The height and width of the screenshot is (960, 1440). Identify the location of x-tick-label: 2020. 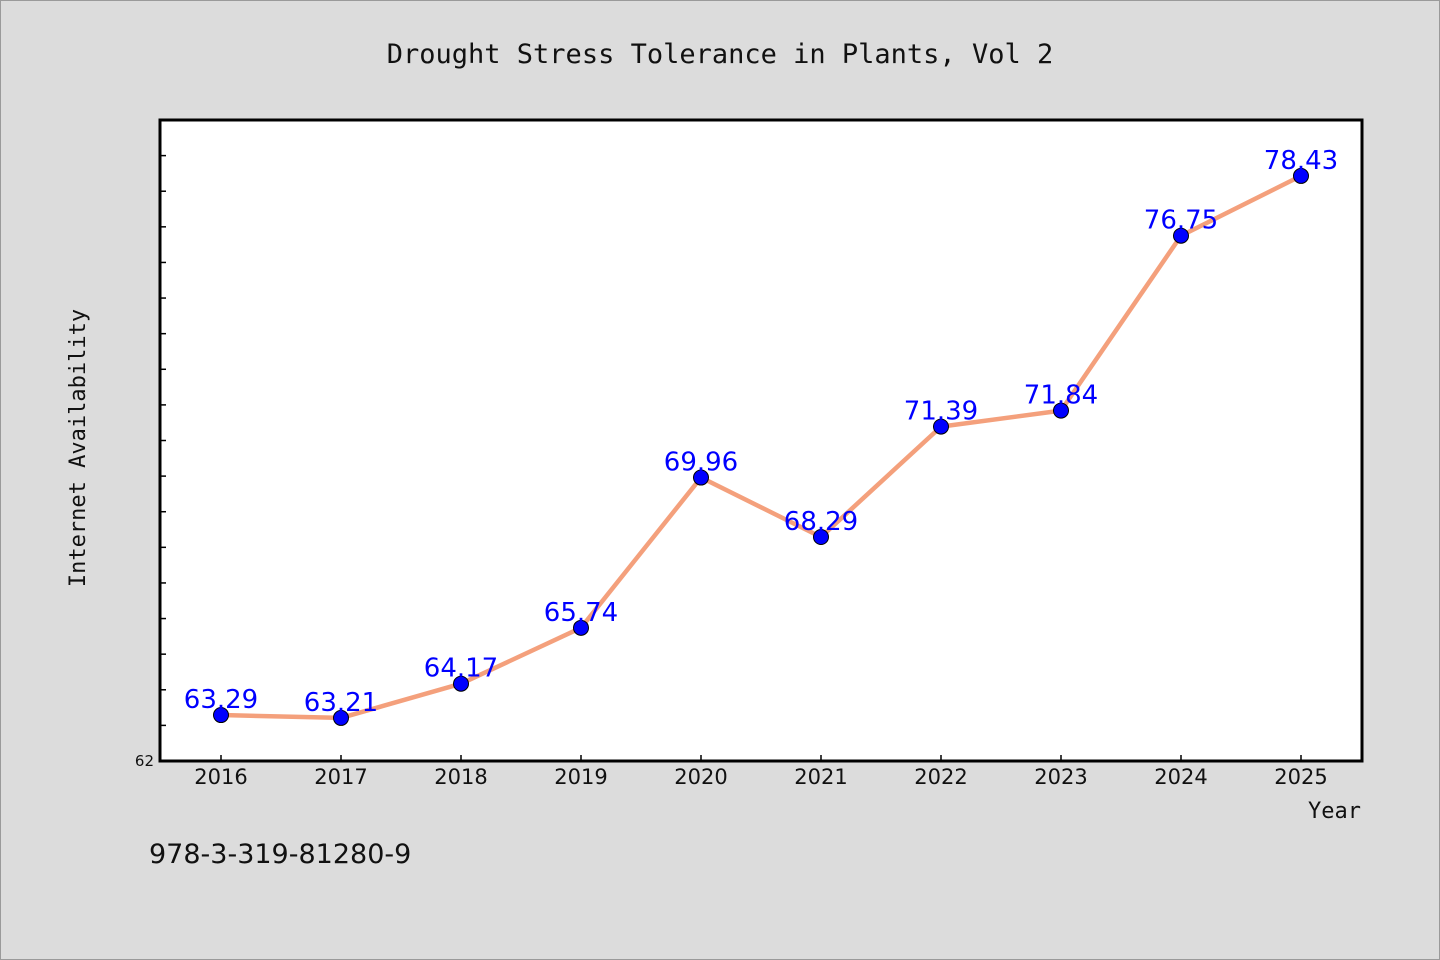
(700, 777).